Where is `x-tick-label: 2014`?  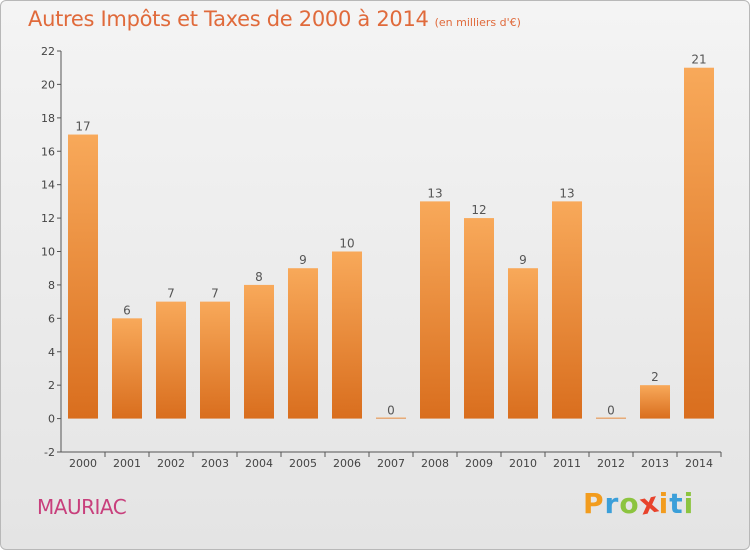
x-tick-label: 2014 is located at coordinates (699, 463).